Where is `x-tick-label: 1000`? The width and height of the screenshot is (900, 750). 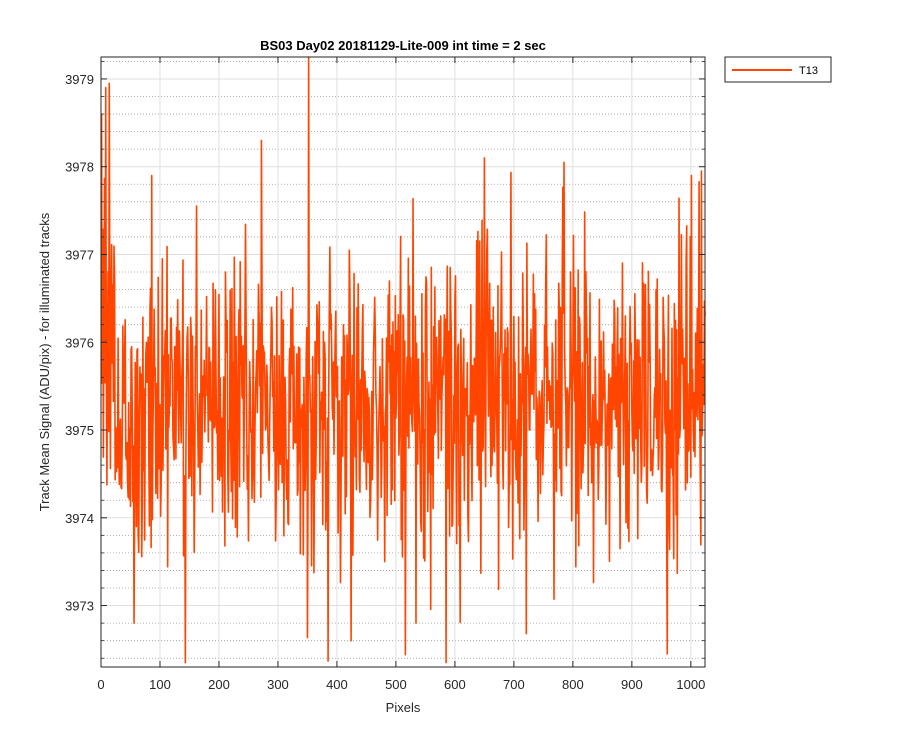 x-tick-label: 1000 is located at coordinates (690, 684).